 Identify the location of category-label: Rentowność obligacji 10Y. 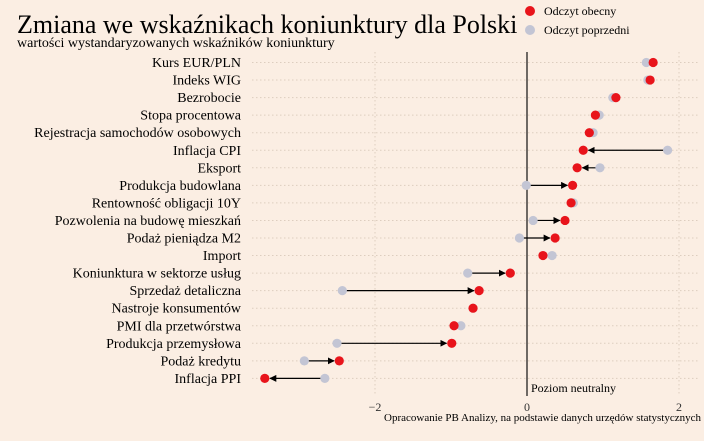
(166, 203).